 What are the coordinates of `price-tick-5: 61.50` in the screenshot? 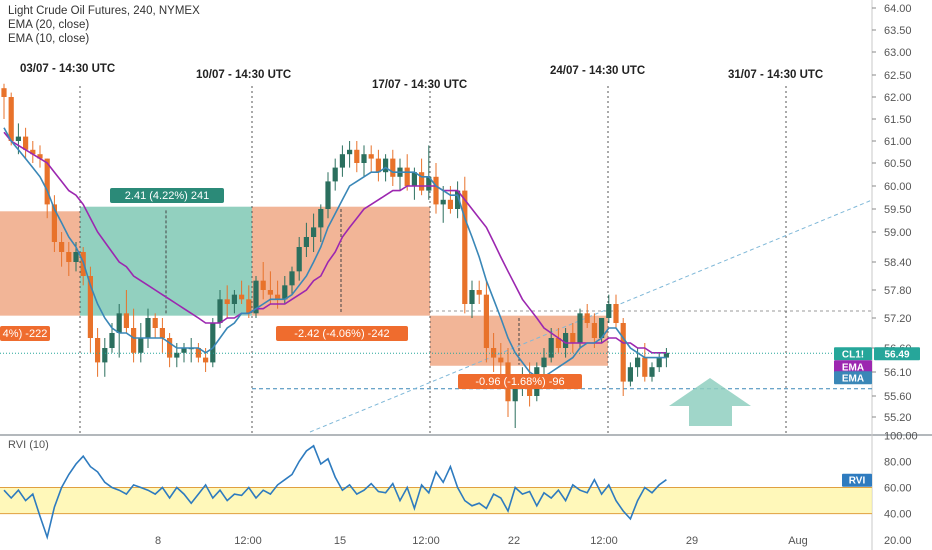 It's located at (898, 120).